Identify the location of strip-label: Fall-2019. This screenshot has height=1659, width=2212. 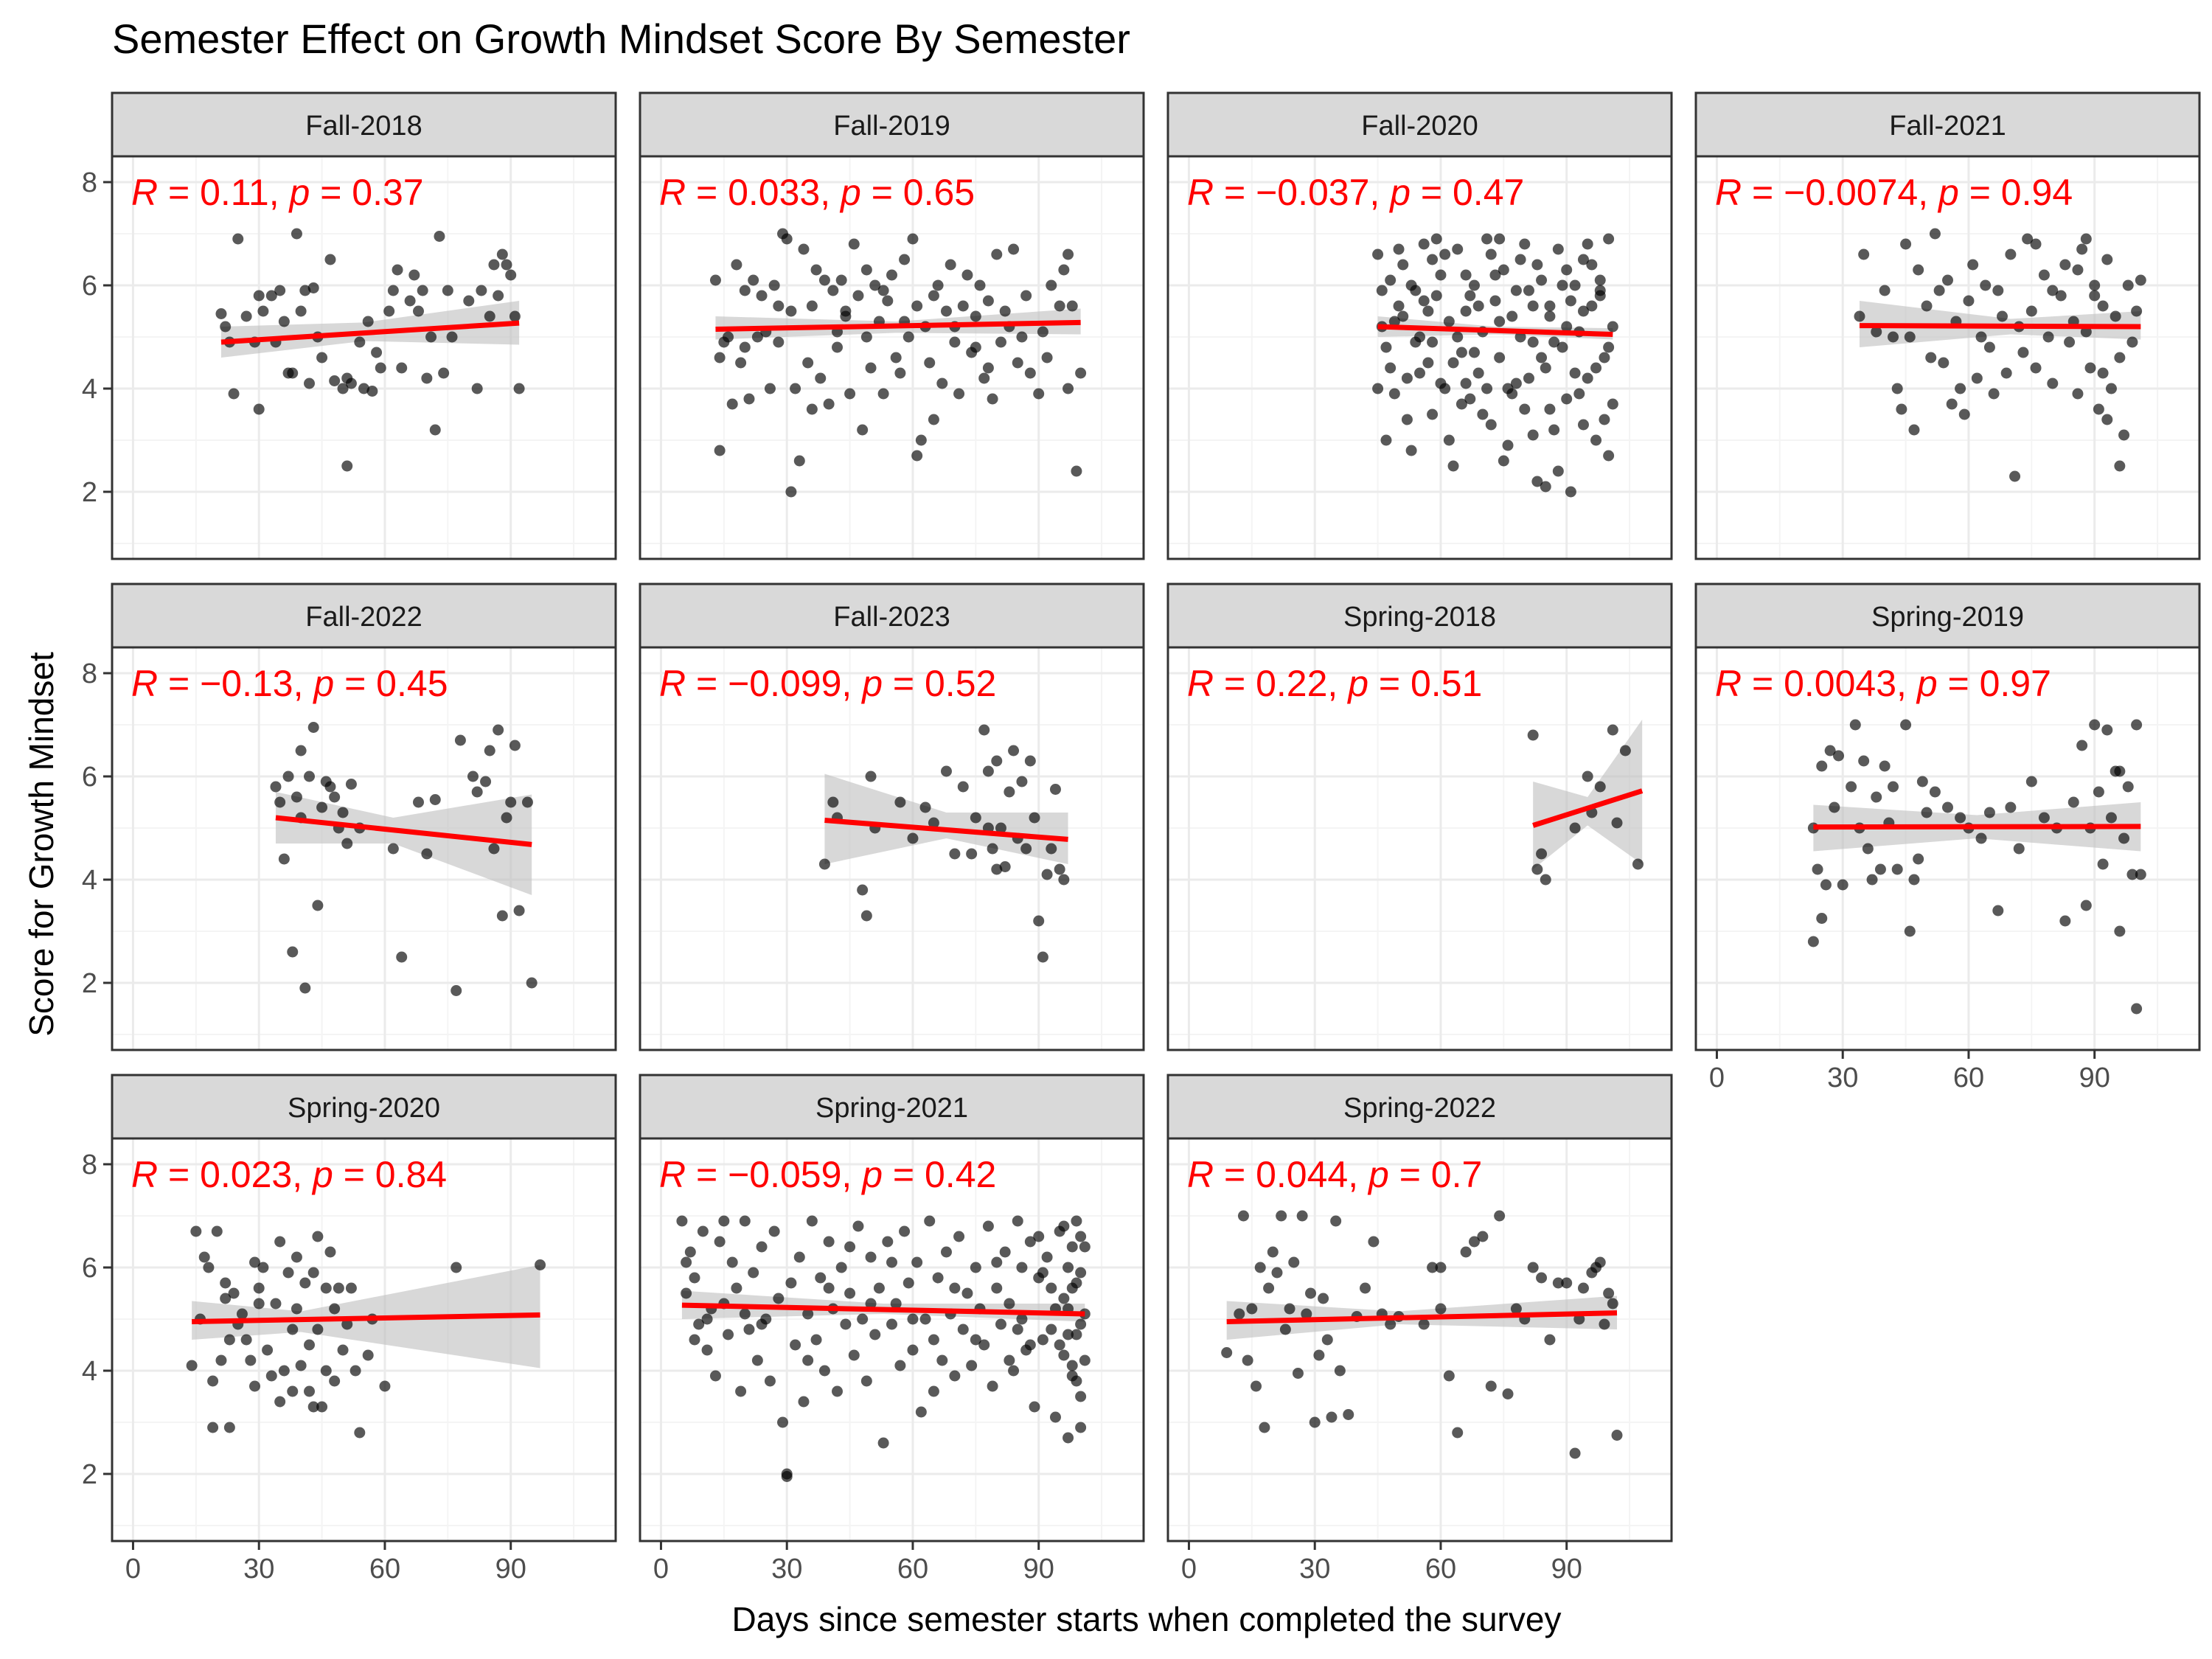
(891, 126).